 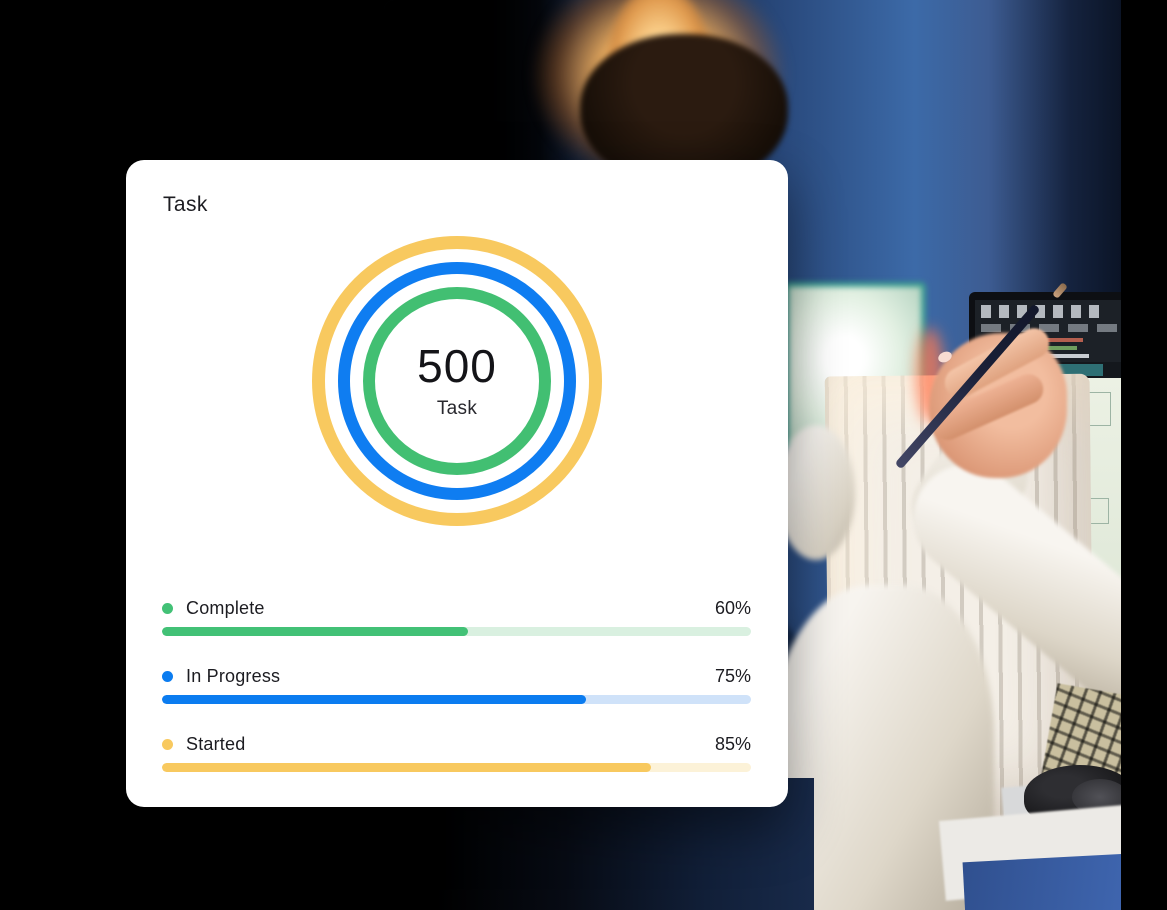 What do you see at coordinates (732, 675) in the screenshot?
I see `progress-percent: 75%` at bounding box center [732, 675].